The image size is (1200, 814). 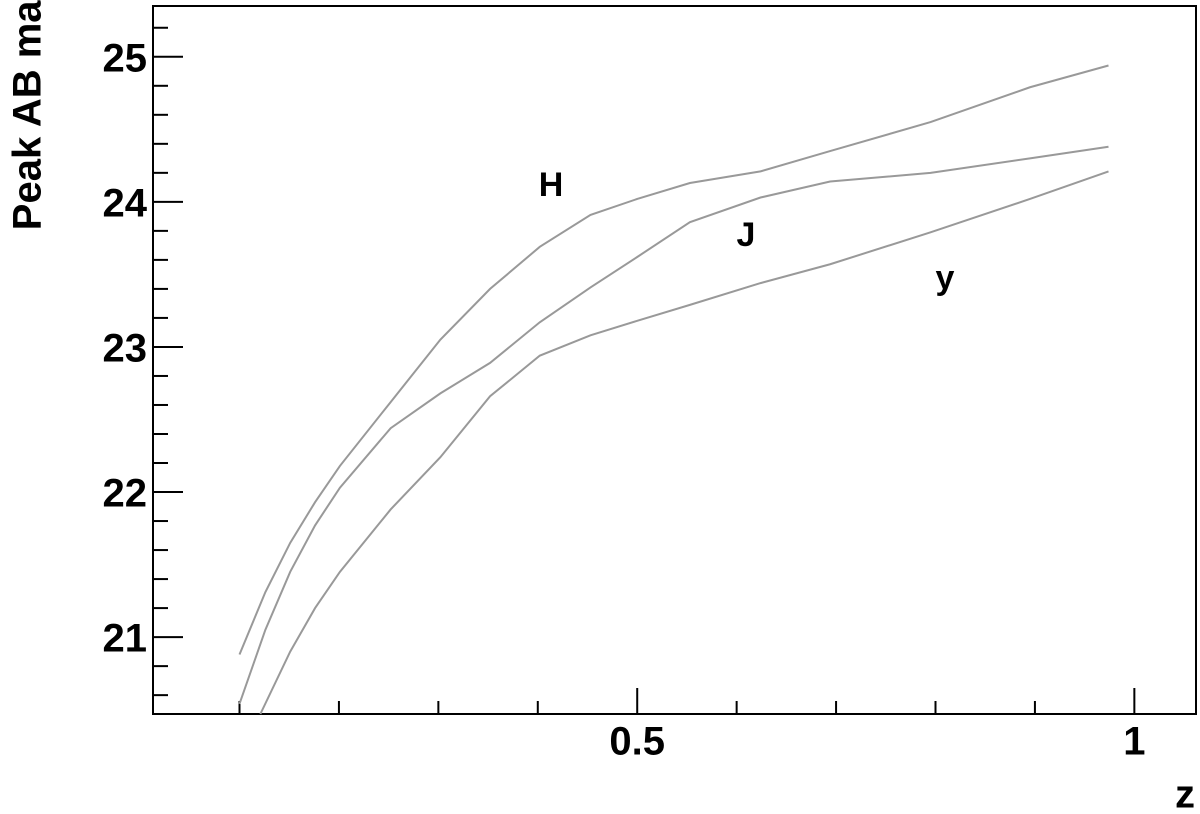 What do you see at coordinates (746, 235) in the screenshot?
I see `curve-label: J` at bounding box center [746, 235].